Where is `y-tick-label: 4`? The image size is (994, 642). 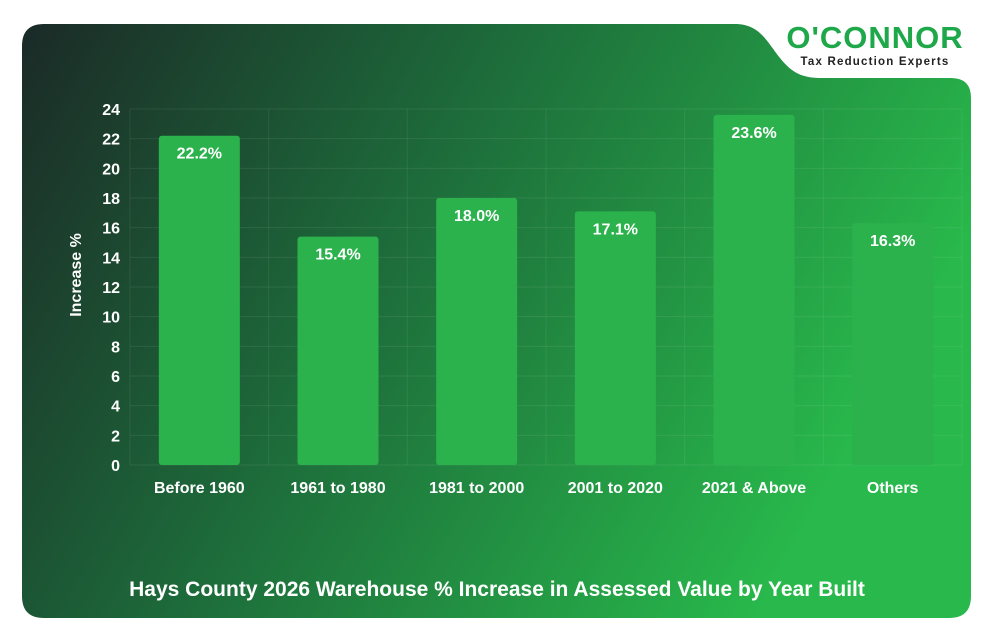 y-tick-label: 4 is located at coordinates (115, 407).